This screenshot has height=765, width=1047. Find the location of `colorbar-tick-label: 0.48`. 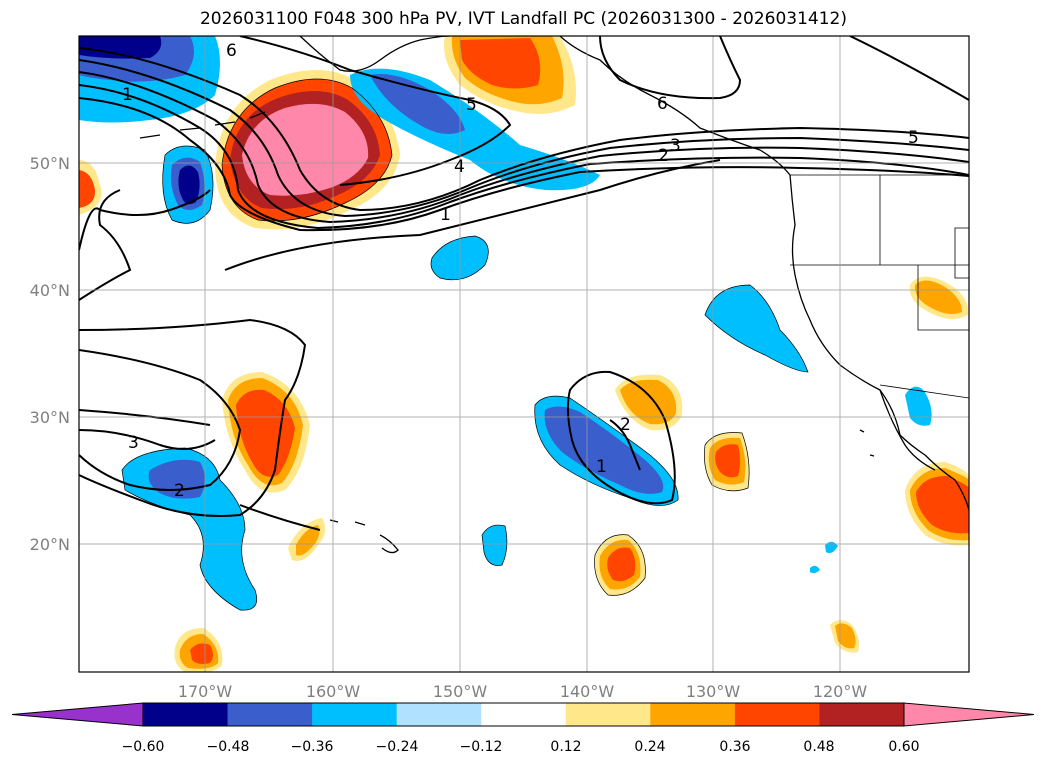

colorbar-tick-label: 0.48 is located at coordinates (818, 747).